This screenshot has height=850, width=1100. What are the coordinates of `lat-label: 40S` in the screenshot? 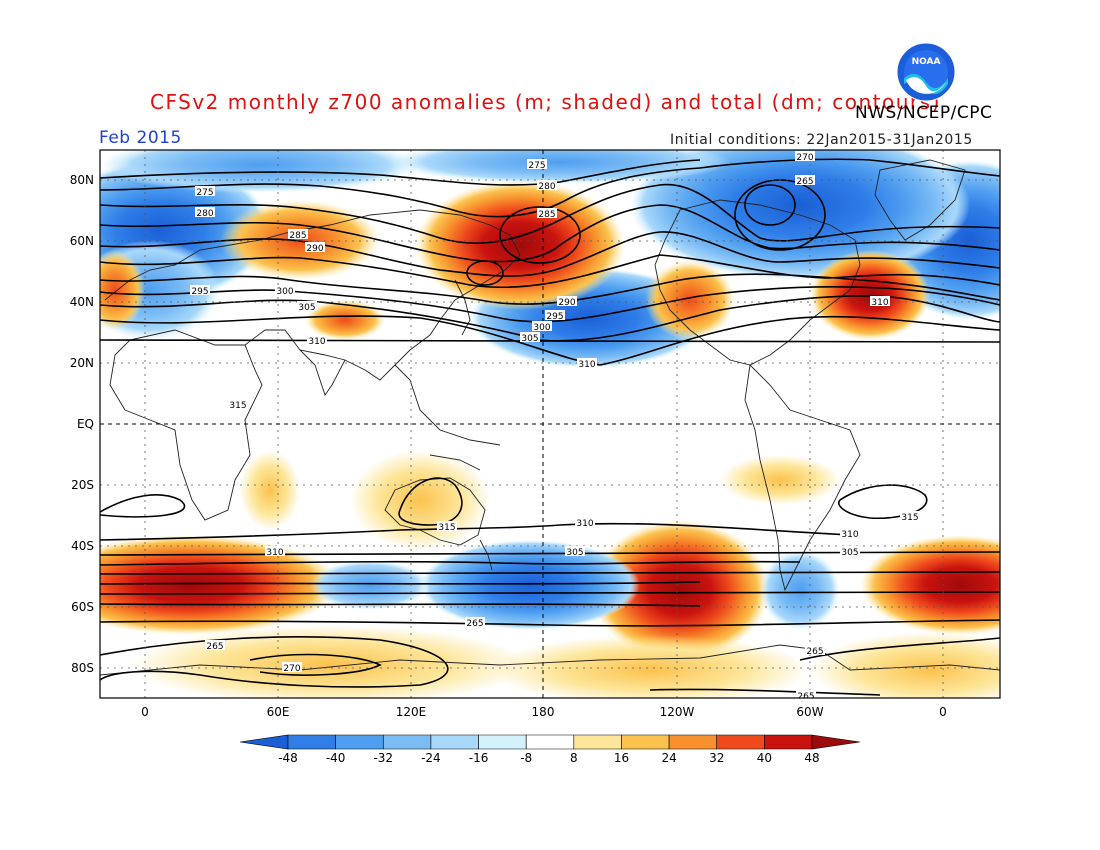 It's located at (82, 546).